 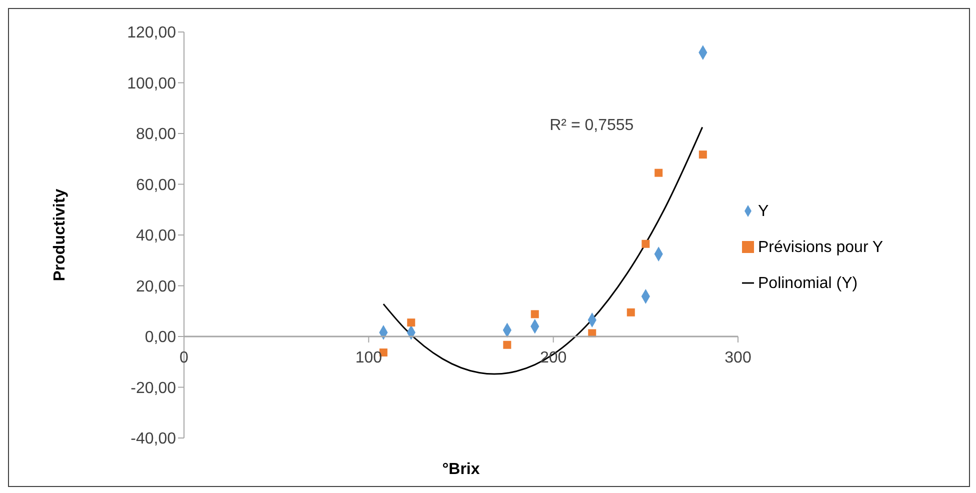 What do you see at coordinates (738, 358) in the screenshot?
I see `x-tick-label: 300` at bounding box center [738, 358].